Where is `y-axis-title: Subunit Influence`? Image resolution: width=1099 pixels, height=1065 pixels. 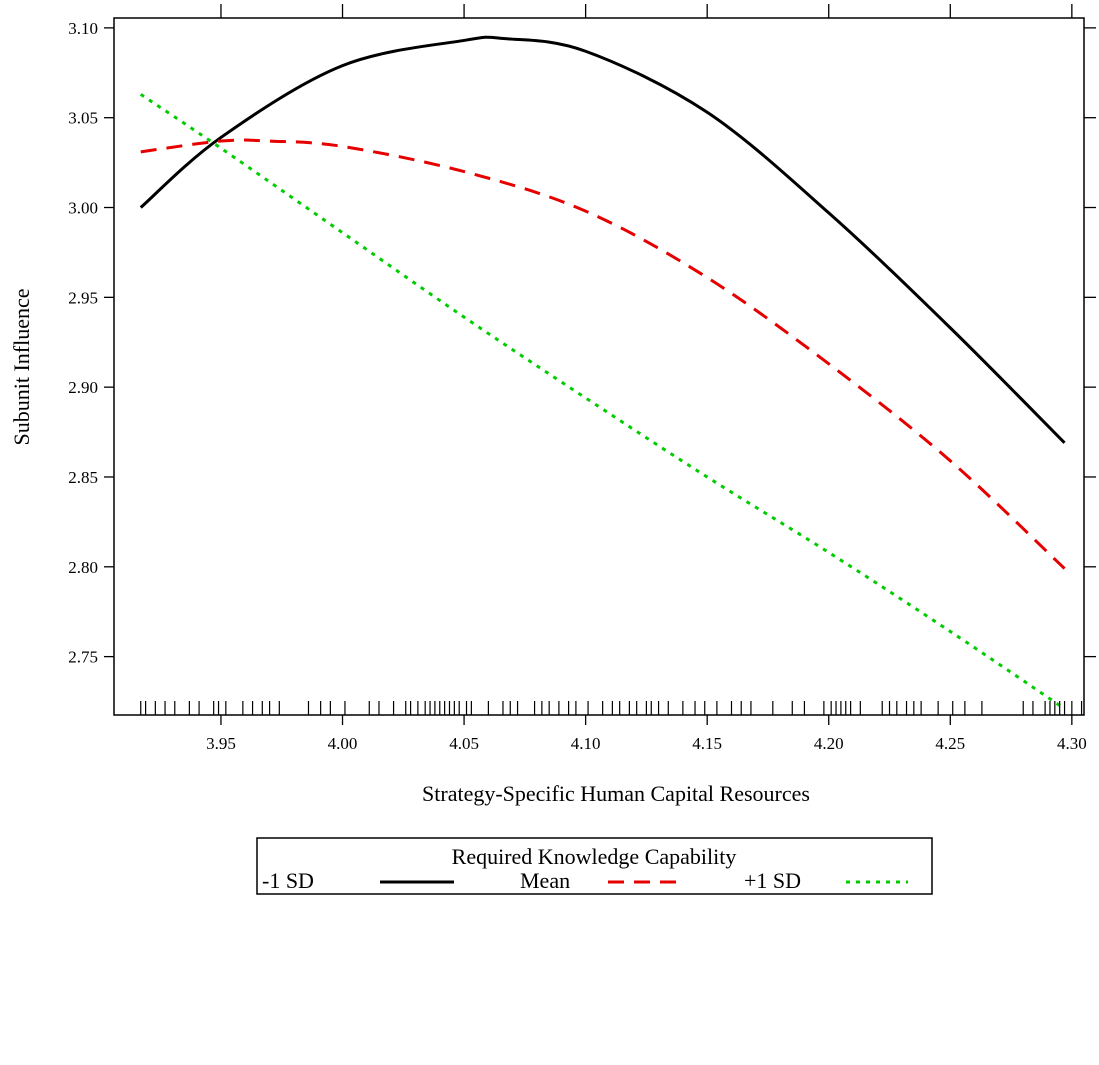 y-axis-title: Subunit Influence is located at coordinates (21, 366).